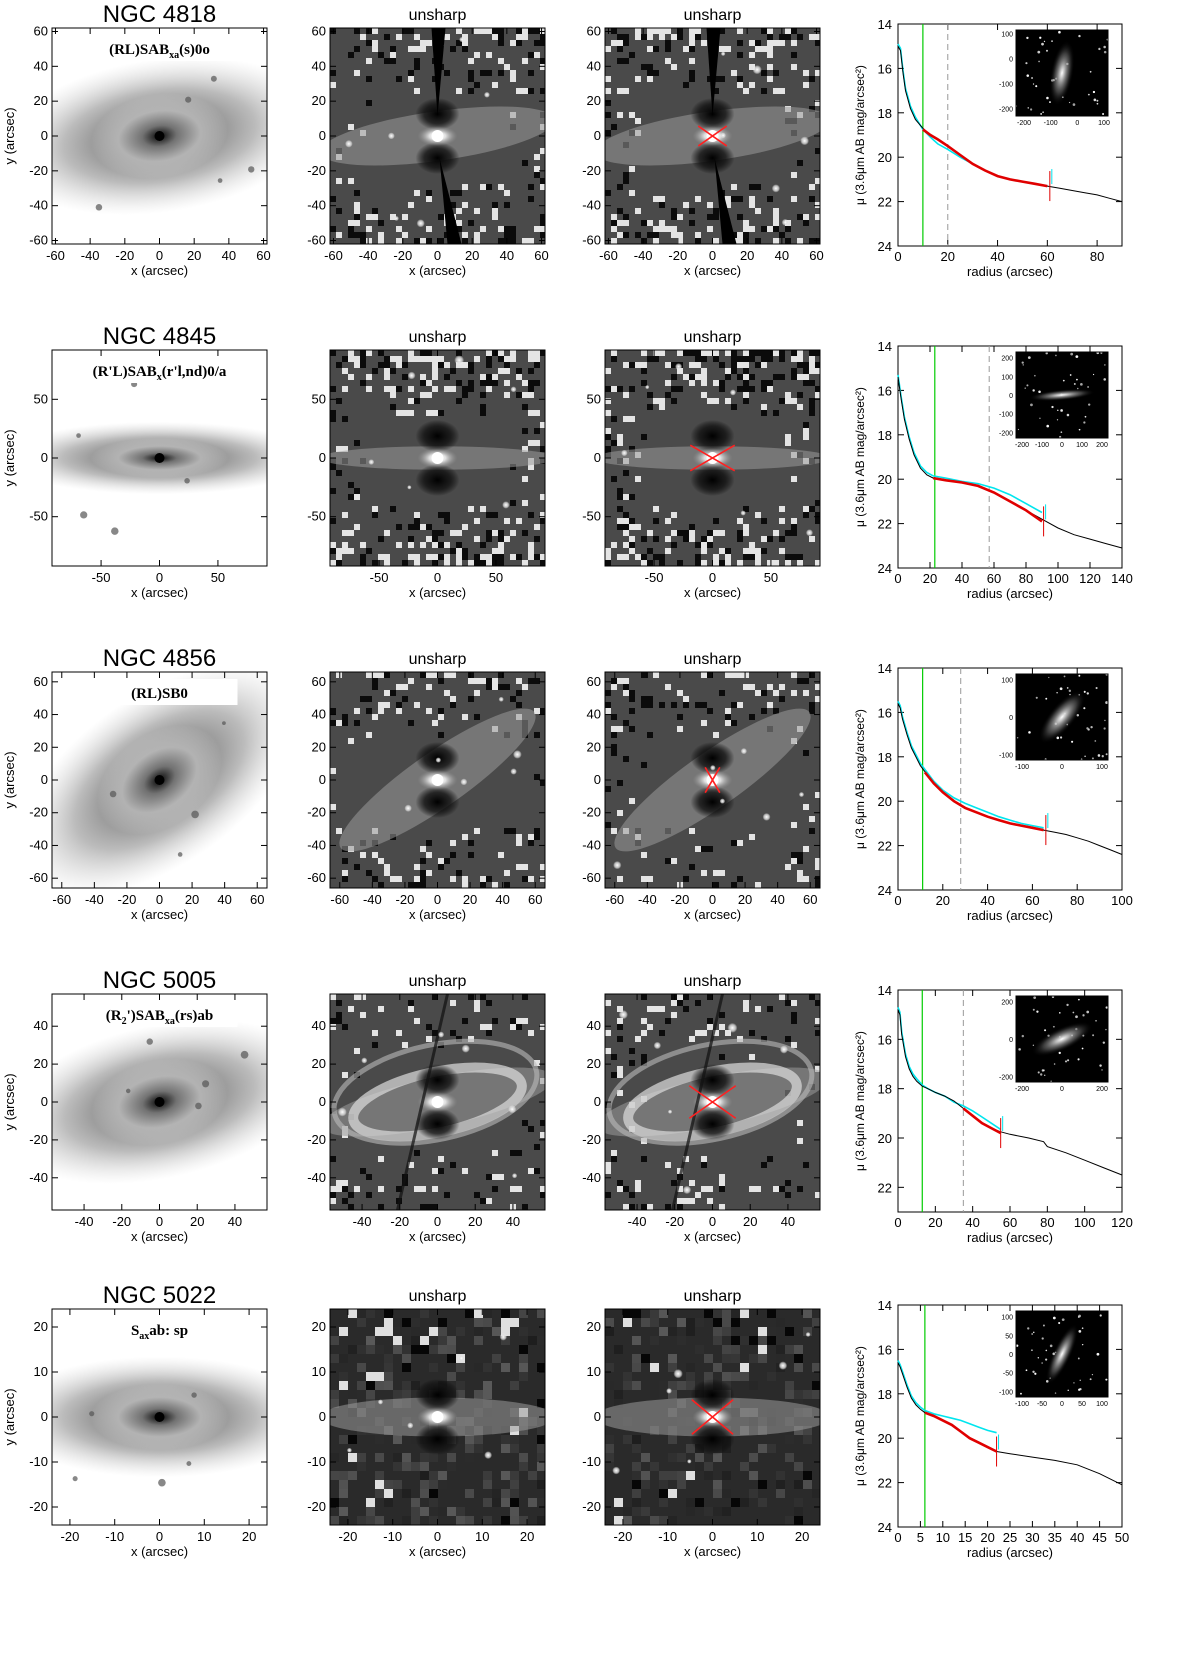 This screenshot has height=1661, width=1200. I want to click on y-tick-label: 0, so click(597, 135).